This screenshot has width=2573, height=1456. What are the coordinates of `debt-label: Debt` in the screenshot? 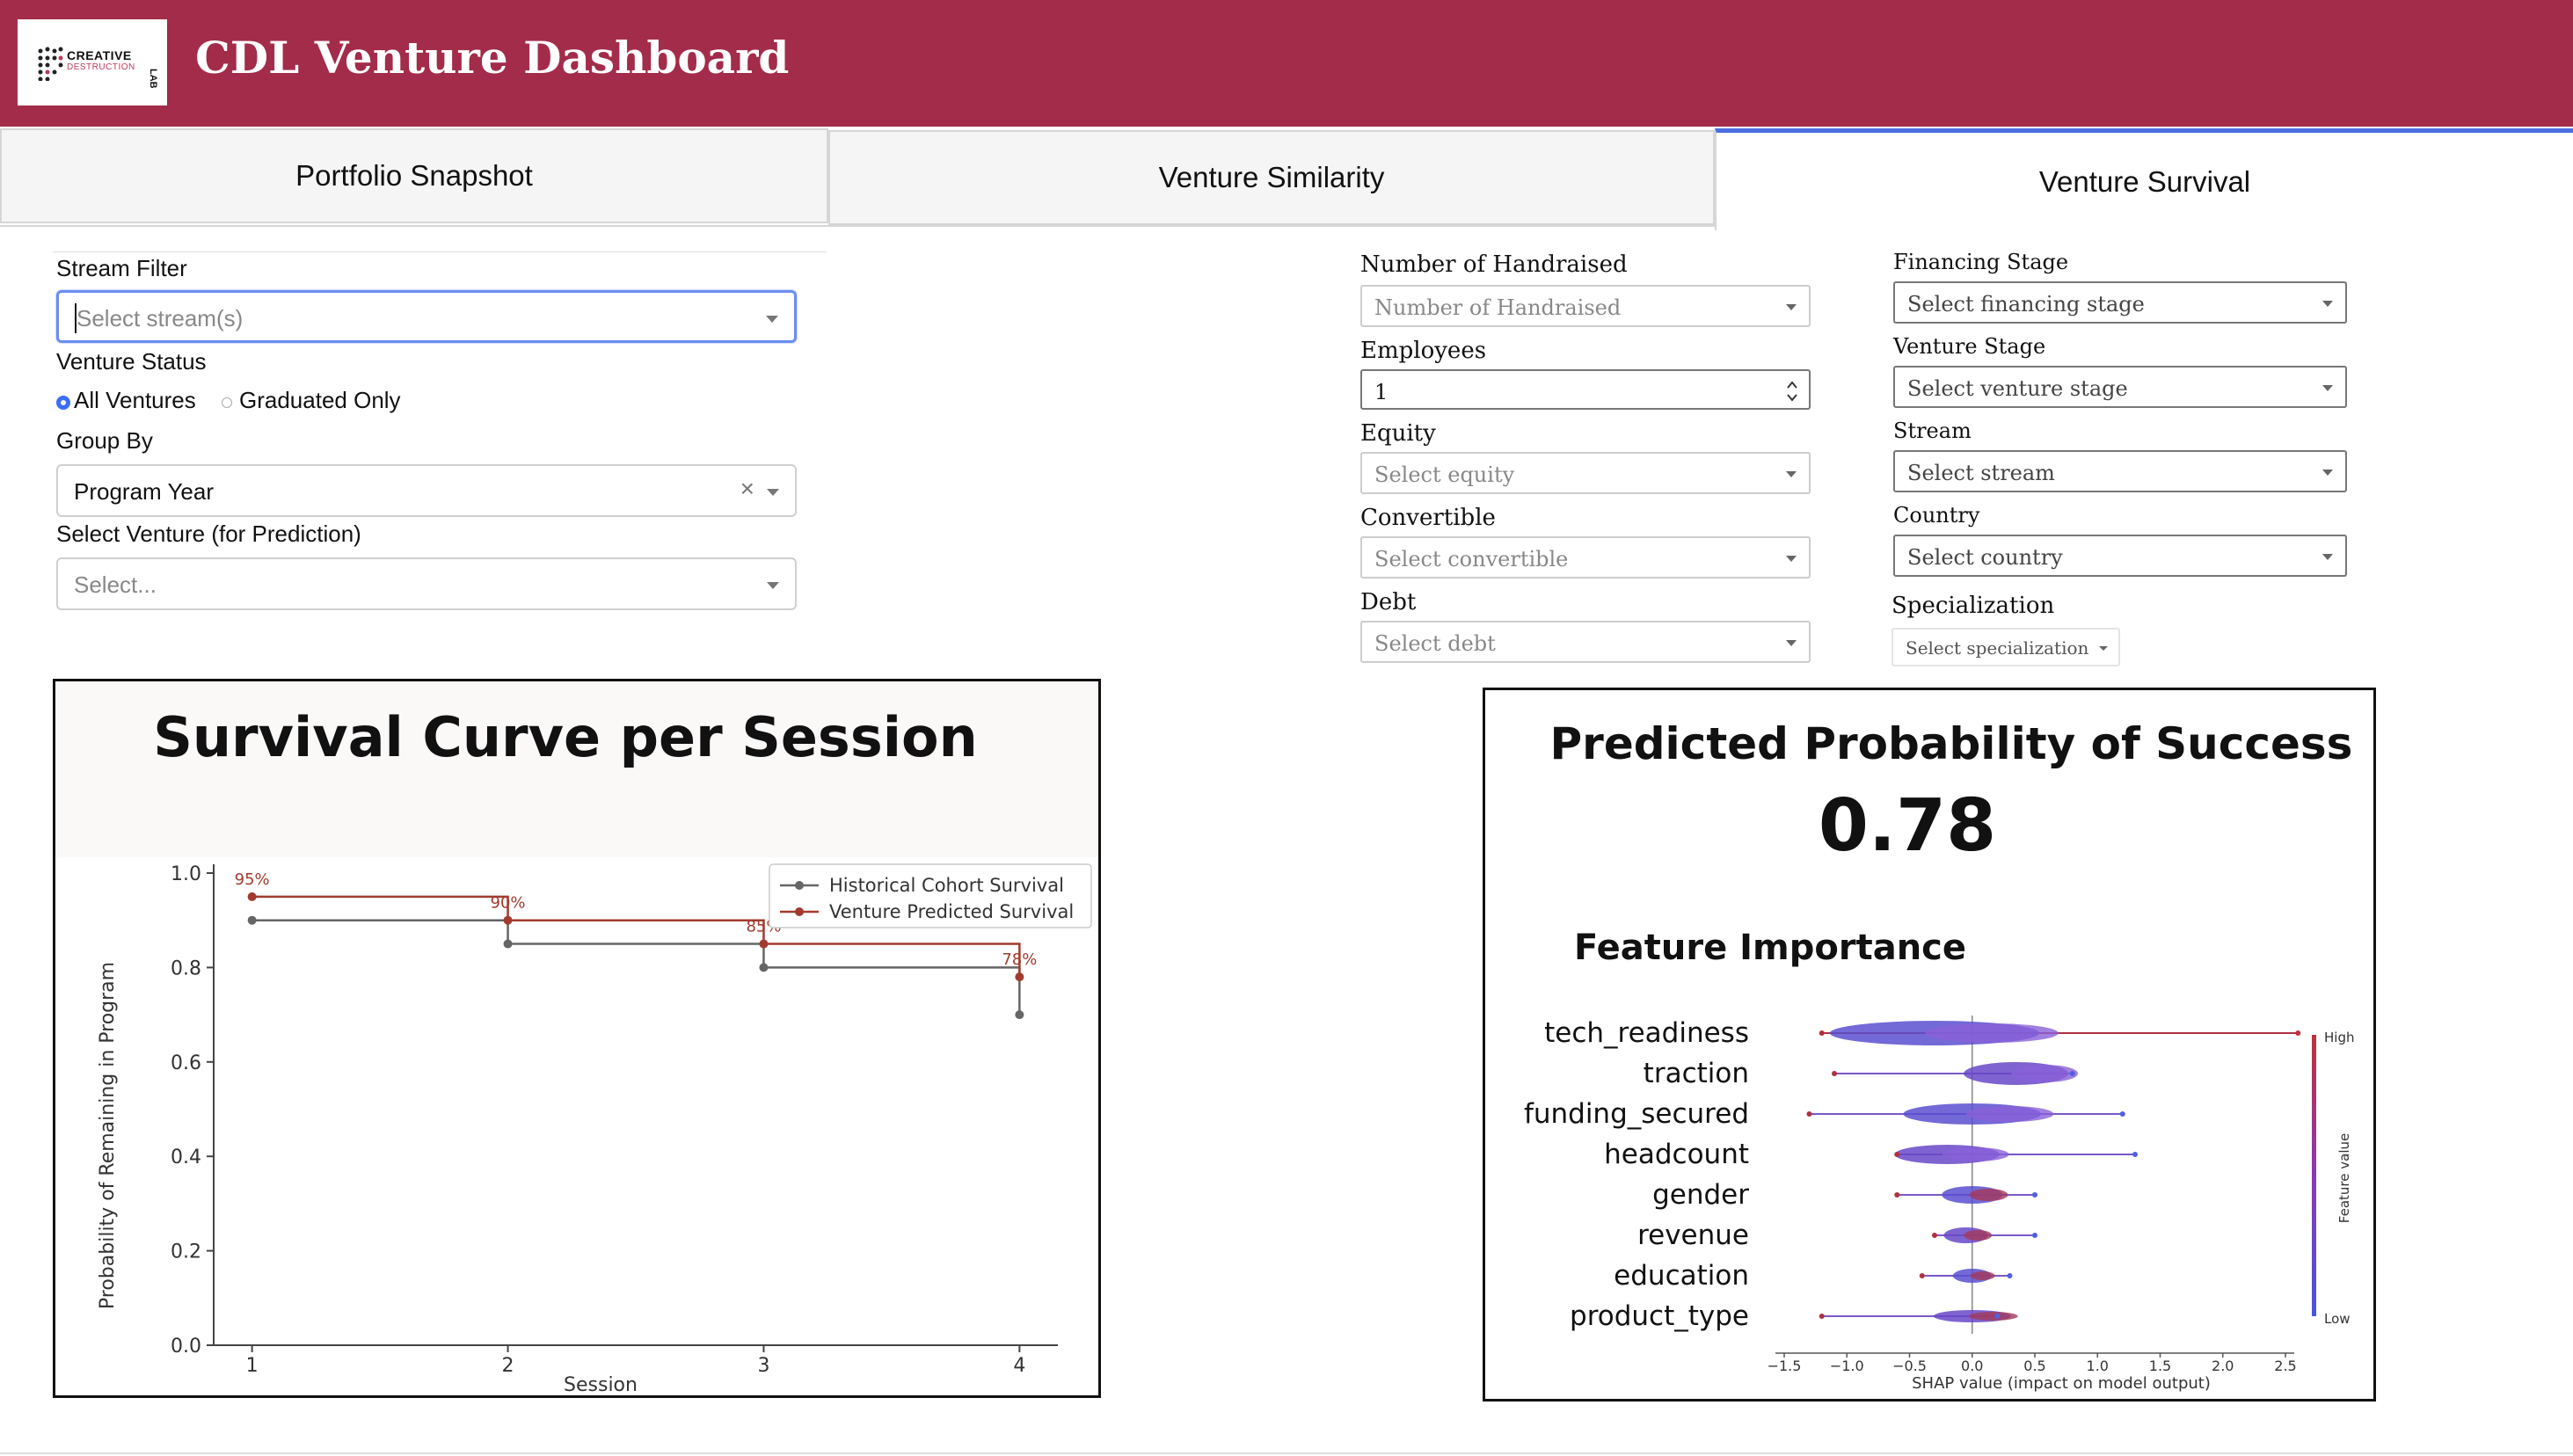 It's located at (1389, 602).